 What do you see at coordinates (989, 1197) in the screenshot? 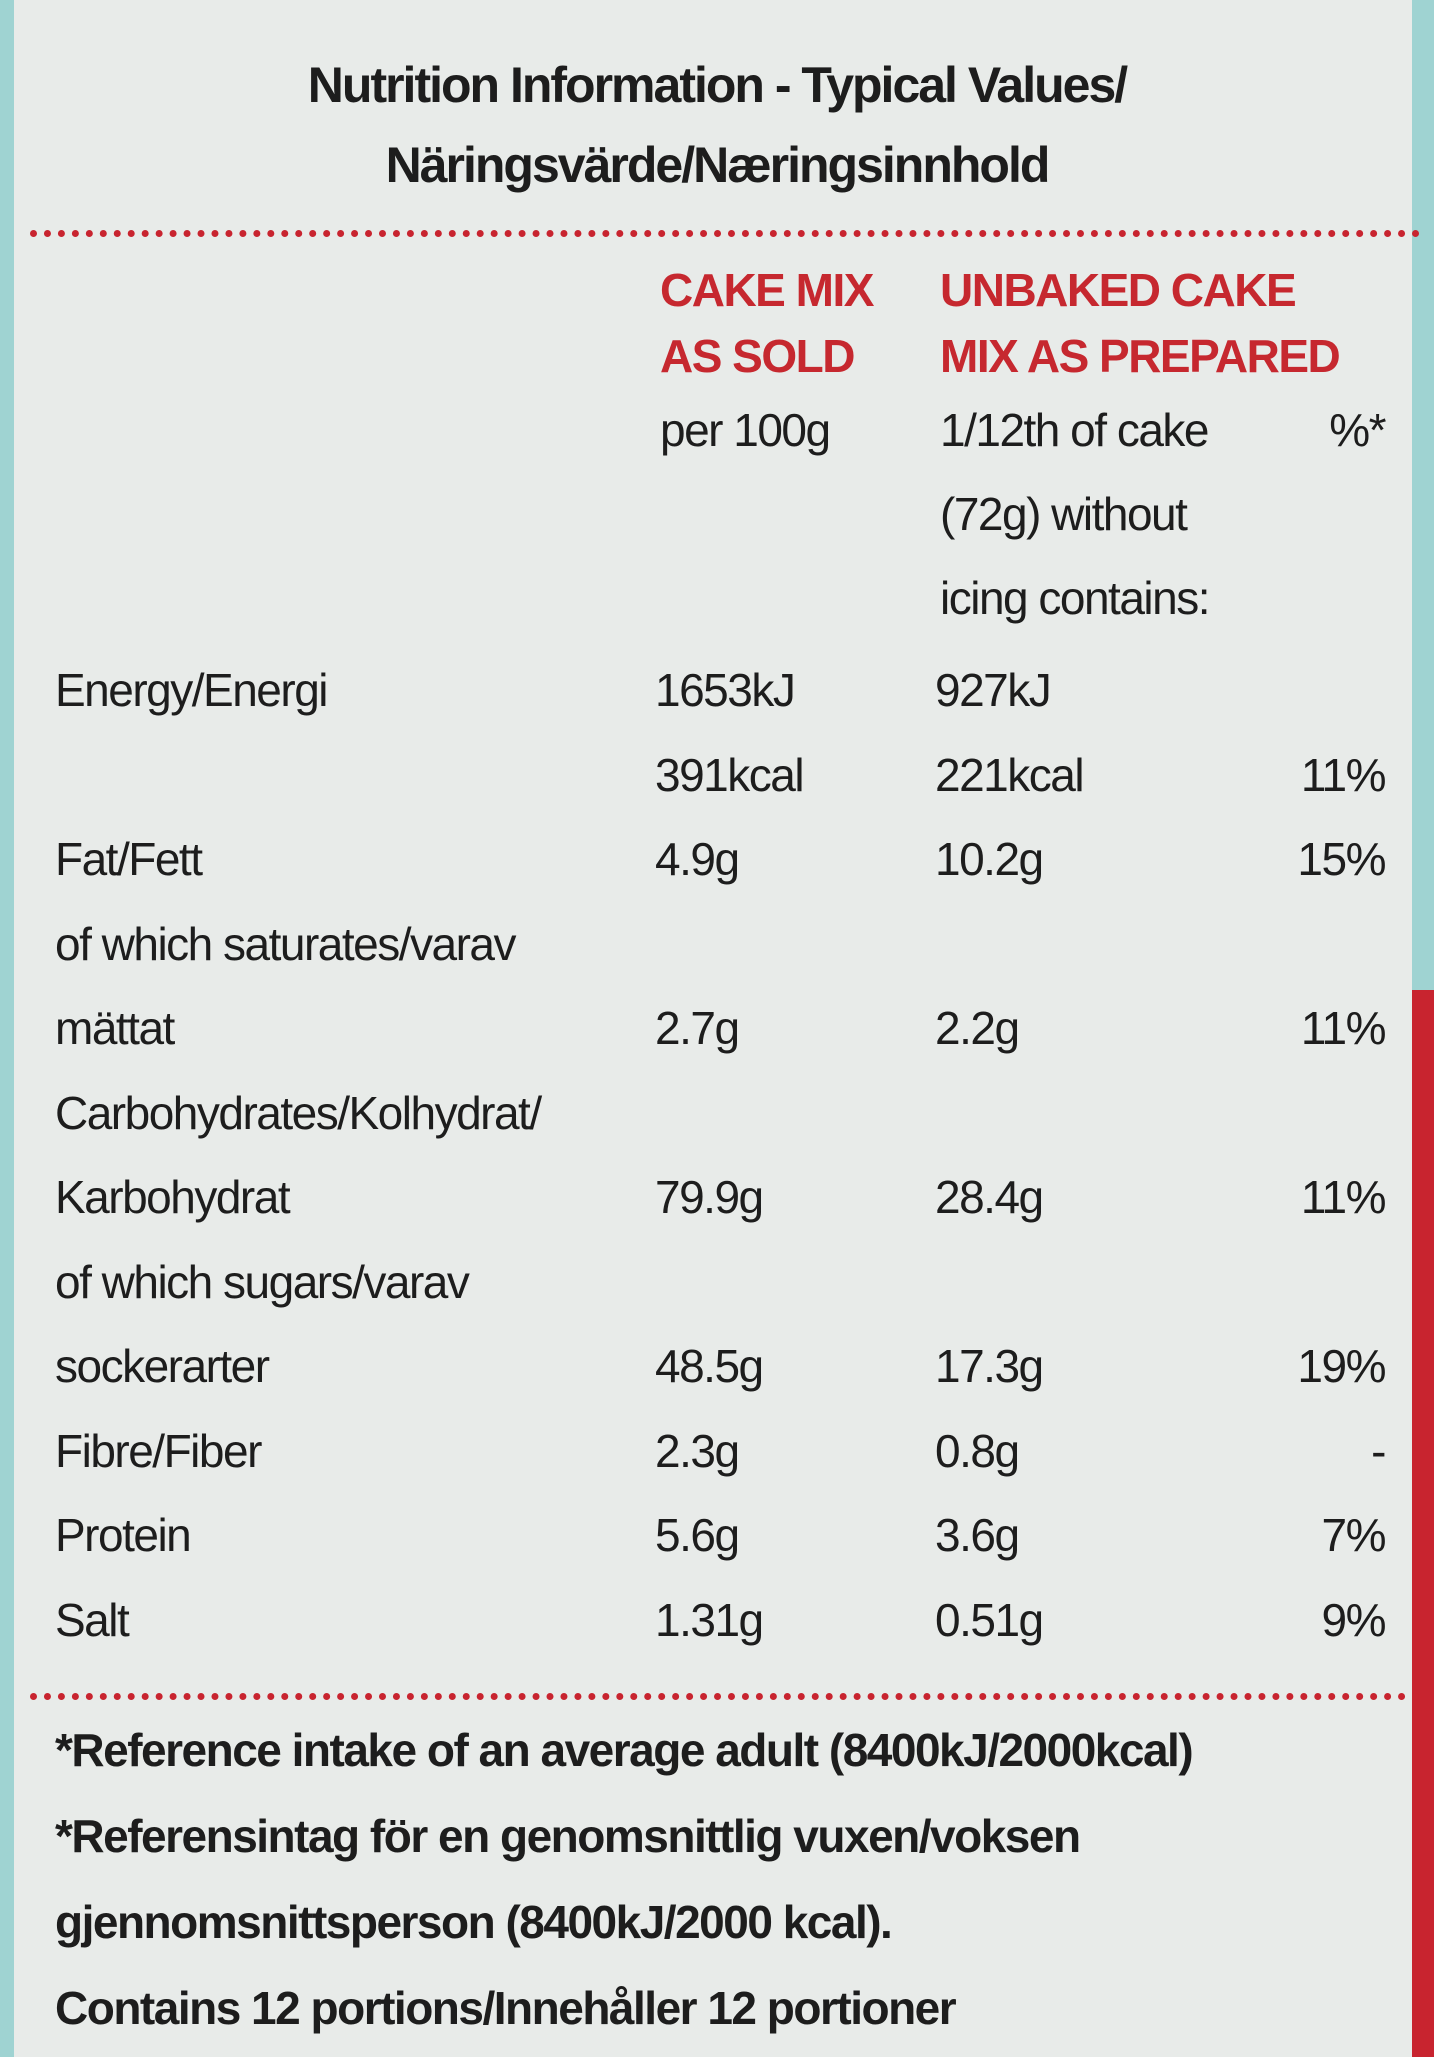
I see `nutrient-value: 28.4g` at bounding box center [989, 1197].